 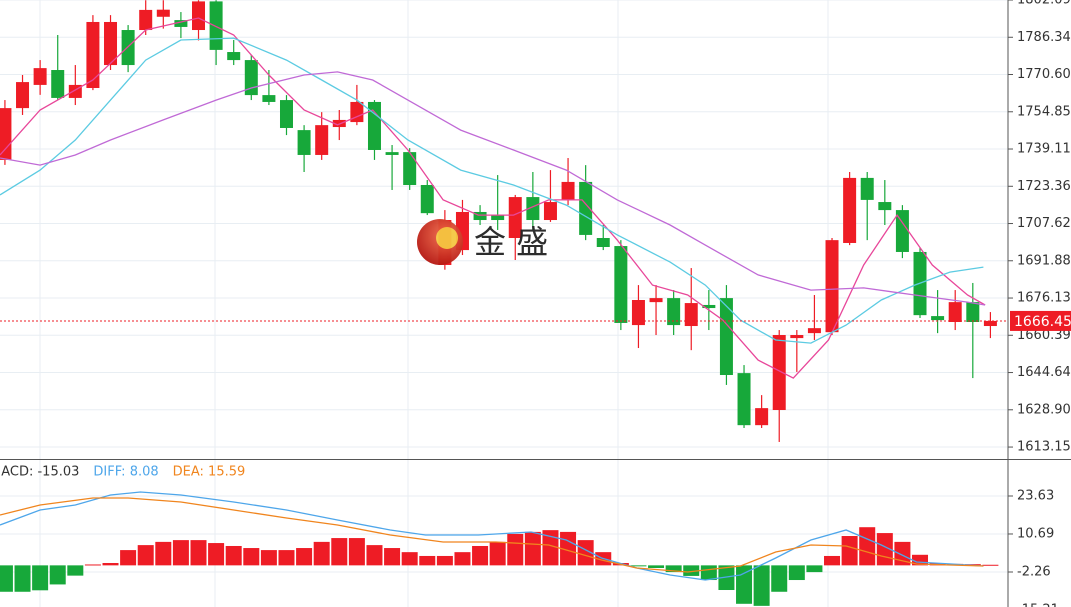 I want to click on y-tick-label: -2.26, so click(x=1034, y=571).